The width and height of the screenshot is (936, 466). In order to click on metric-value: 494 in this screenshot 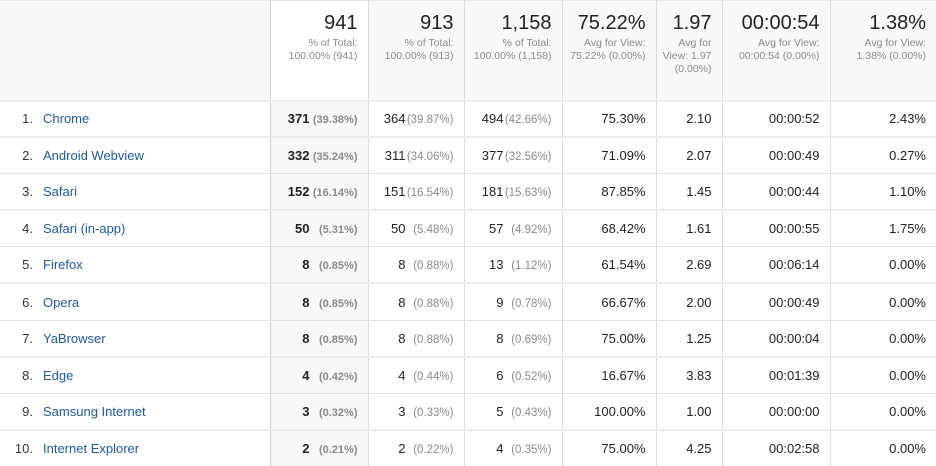, I will do `click(492, 119)`.